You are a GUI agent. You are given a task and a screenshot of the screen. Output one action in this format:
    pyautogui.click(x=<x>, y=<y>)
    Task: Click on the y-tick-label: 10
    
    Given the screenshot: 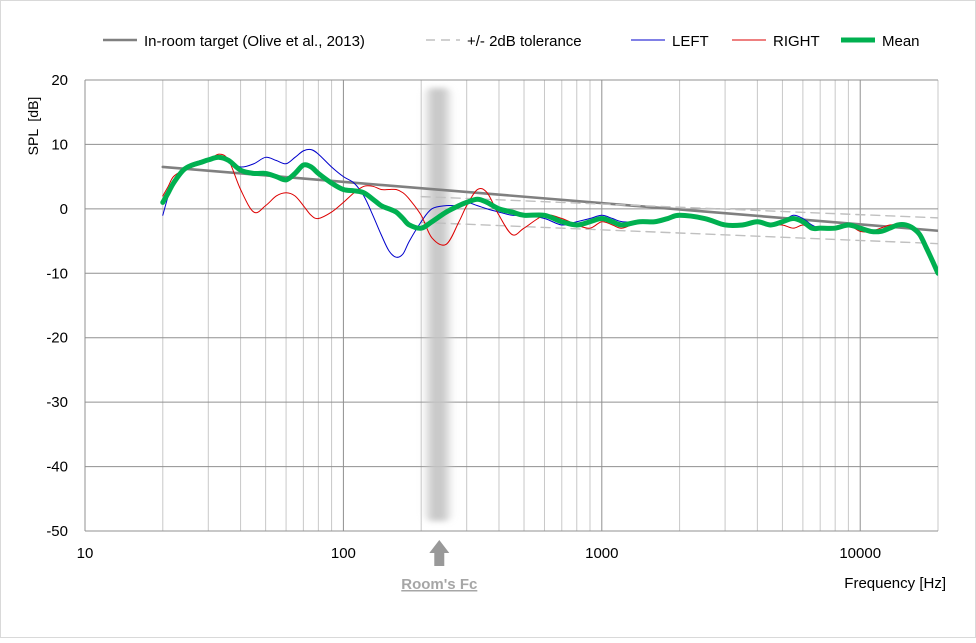 What is the action you would take?
    pyautogui.click(x=59, y=144)
    